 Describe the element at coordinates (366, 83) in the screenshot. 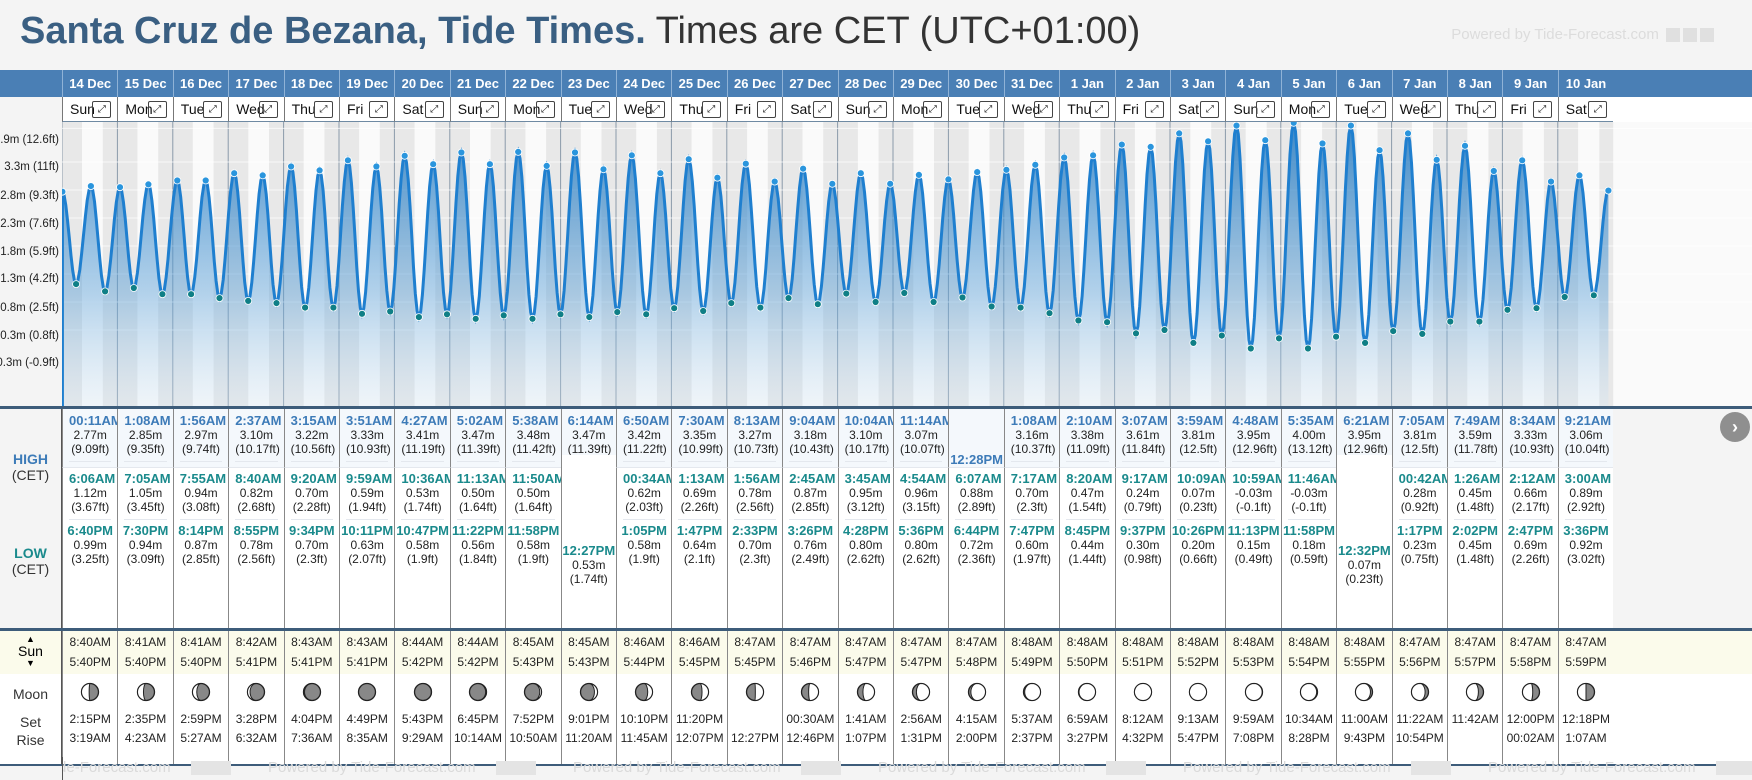

I see `date-header: 19 Dec` at that location.